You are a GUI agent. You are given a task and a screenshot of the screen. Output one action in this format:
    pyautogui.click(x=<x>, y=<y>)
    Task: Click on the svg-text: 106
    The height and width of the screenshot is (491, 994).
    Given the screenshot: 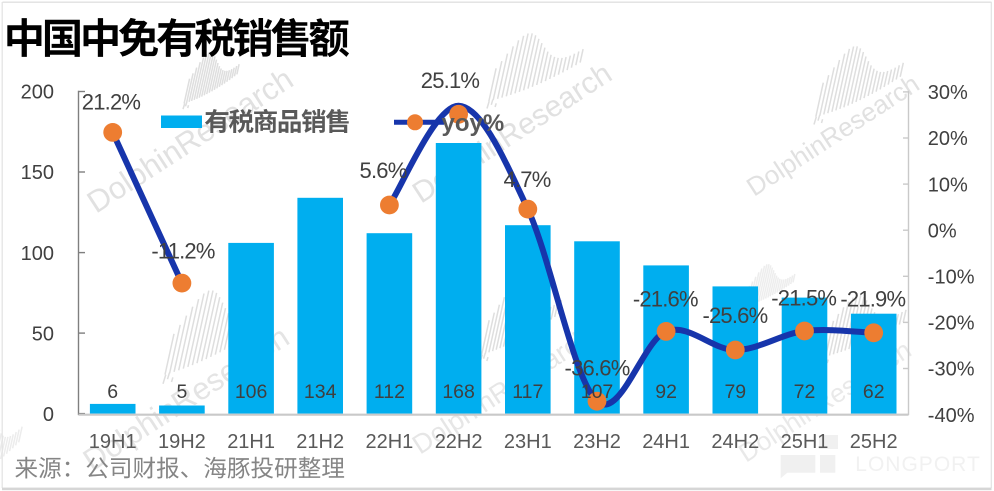 What is the action you would take?
    pyautogui.click(x=251, y=392)
    